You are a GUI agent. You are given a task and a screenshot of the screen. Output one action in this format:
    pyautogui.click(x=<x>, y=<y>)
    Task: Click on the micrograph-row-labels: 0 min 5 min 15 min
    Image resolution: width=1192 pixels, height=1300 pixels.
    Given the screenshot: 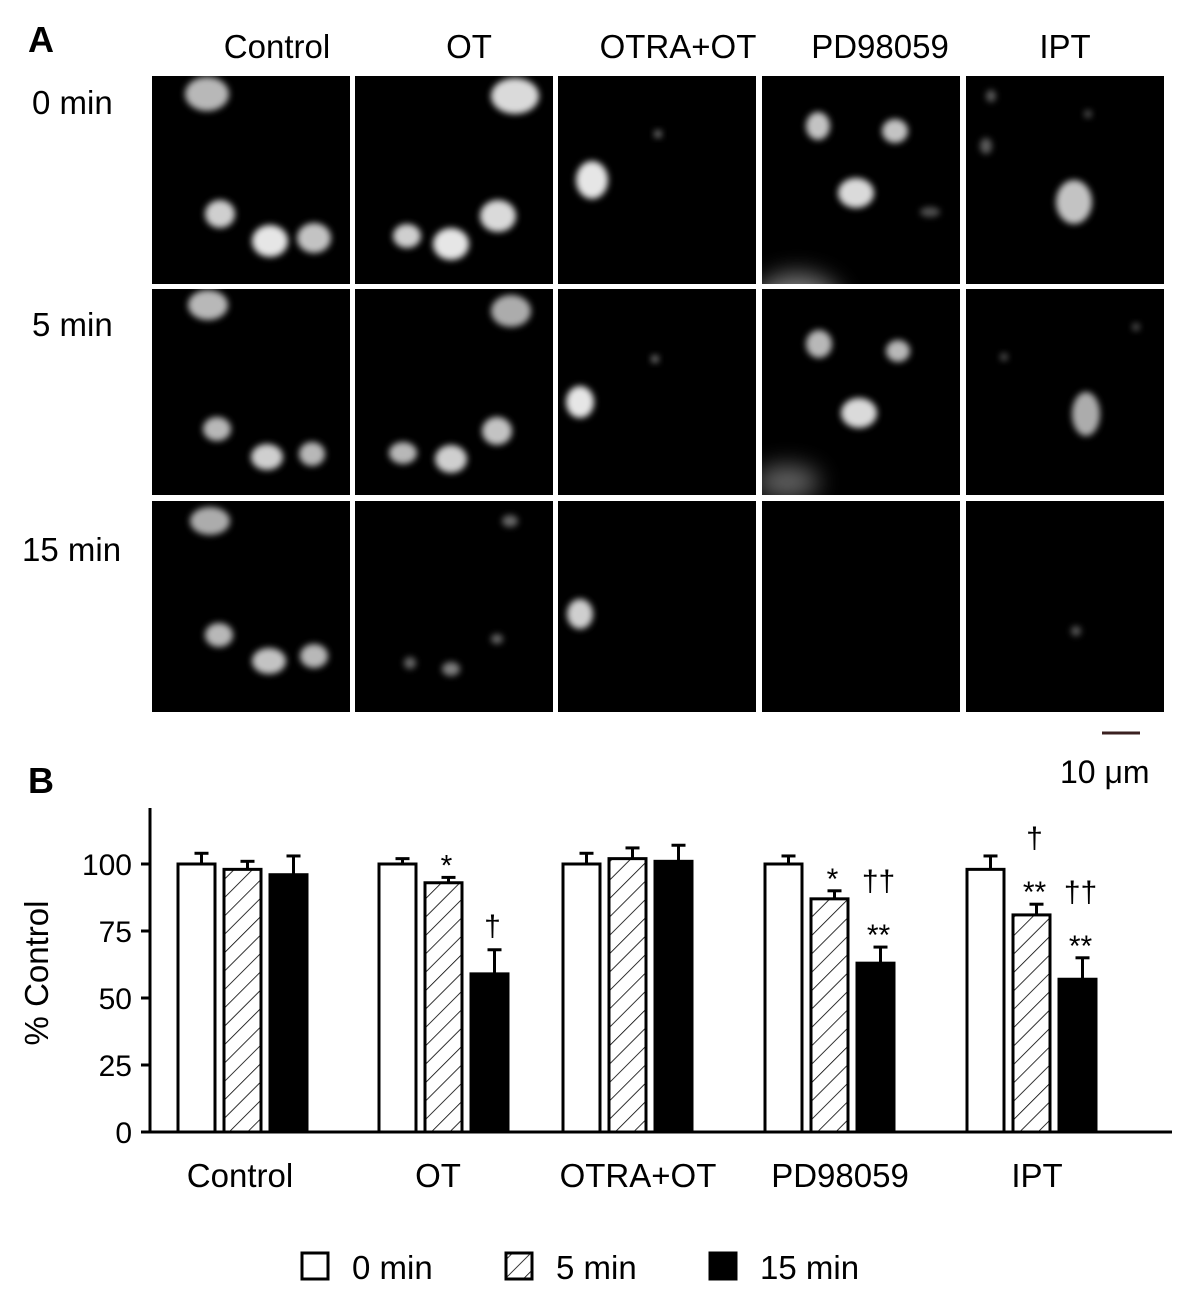 What is the action you would take?
    pyautogui.click(x=71, y=326)
    